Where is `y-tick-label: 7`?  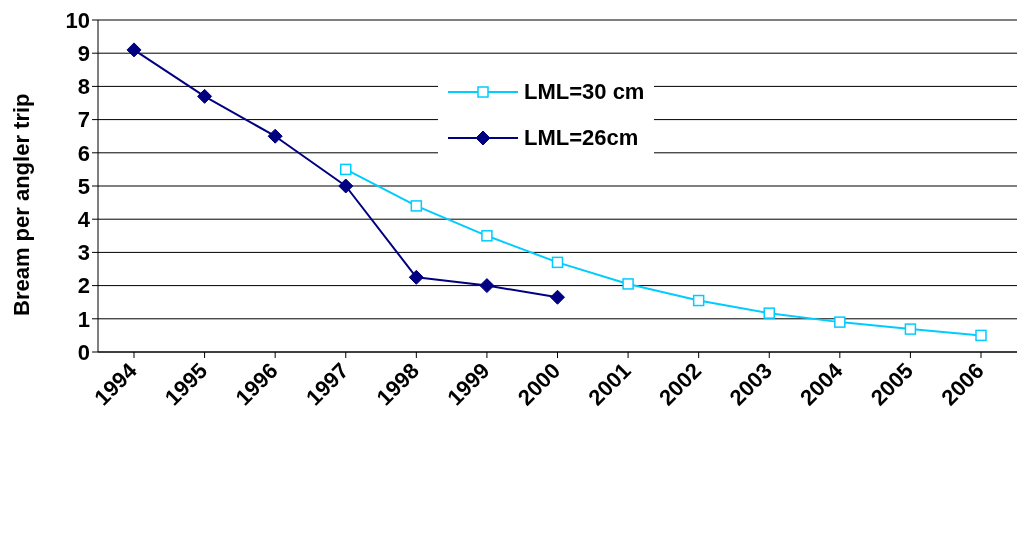 y-tick-label: 7 is located at coordinates (83, 120).